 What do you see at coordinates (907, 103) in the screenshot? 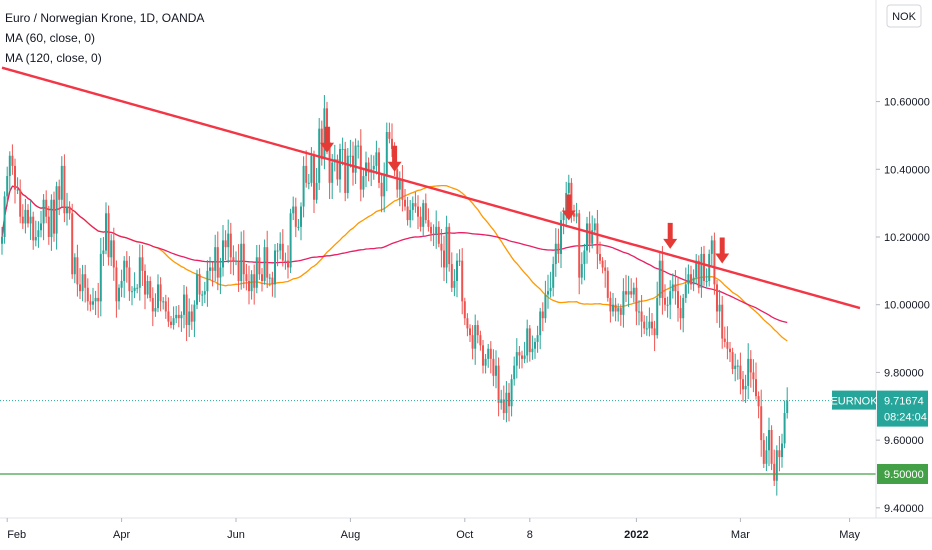
I see `y-tick-label: 10.60000` at bounding box center [907, 103].